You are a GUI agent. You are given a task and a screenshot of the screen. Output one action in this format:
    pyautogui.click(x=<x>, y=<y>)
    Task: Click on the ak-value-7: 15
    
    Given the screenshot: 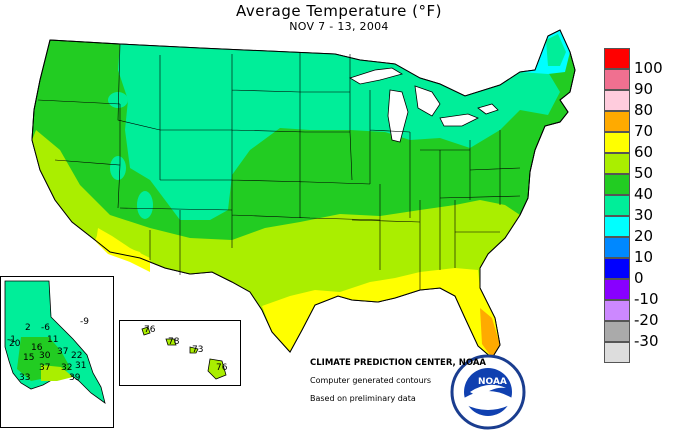 What is the action you would take?
    pyautogui.click(x=29, y=358)
    